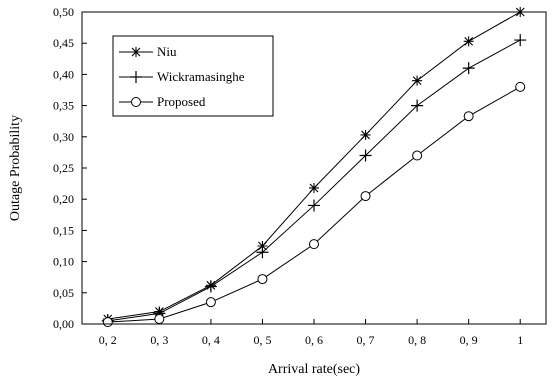  What do you see at coordinates (108, 340) in the screenshot?
I see `x-tick-label: 0, 2` at bounding box center [108, 340].